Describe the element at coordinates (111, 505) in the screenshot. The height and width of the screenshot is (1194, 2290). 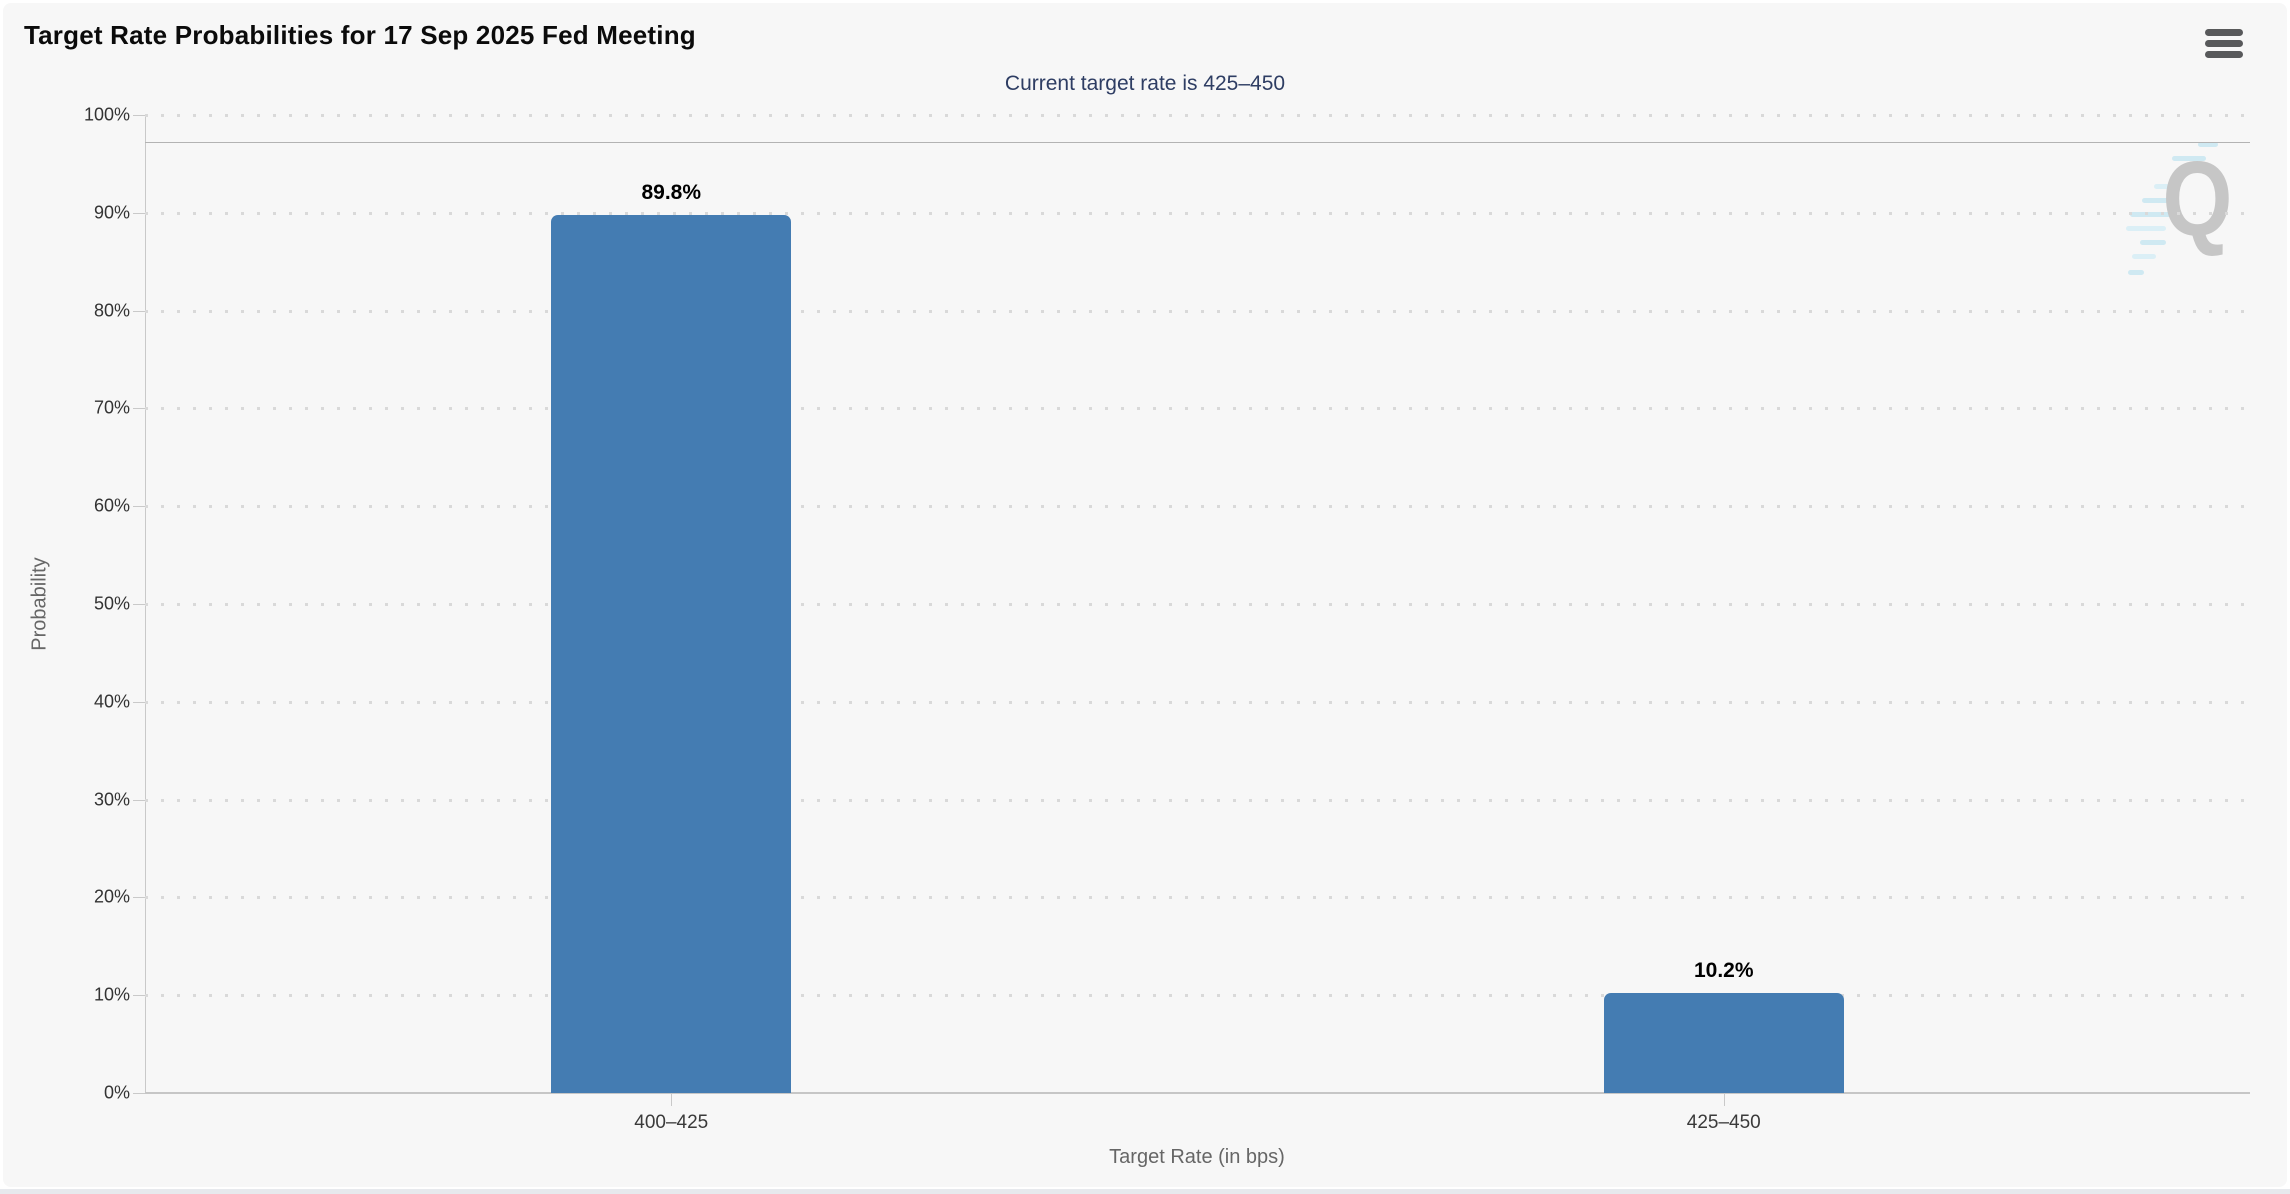
I see `y-axis-tick-label: 60%` at that location.